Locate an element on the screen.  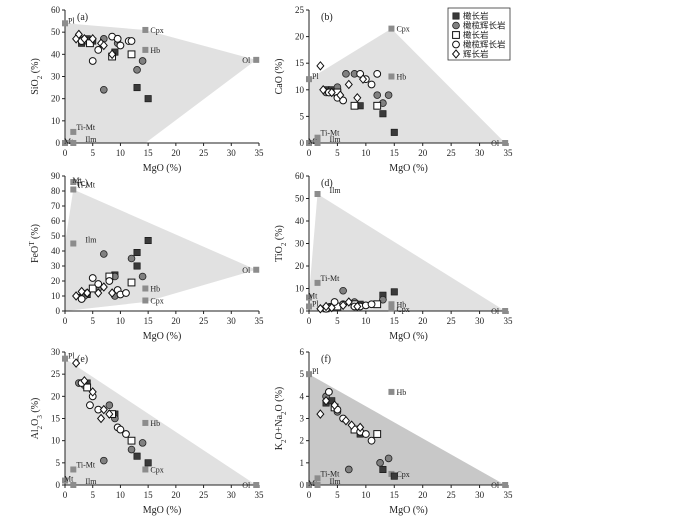
endmember-label-cpx: Cpx is located at coordinates (156, 30).